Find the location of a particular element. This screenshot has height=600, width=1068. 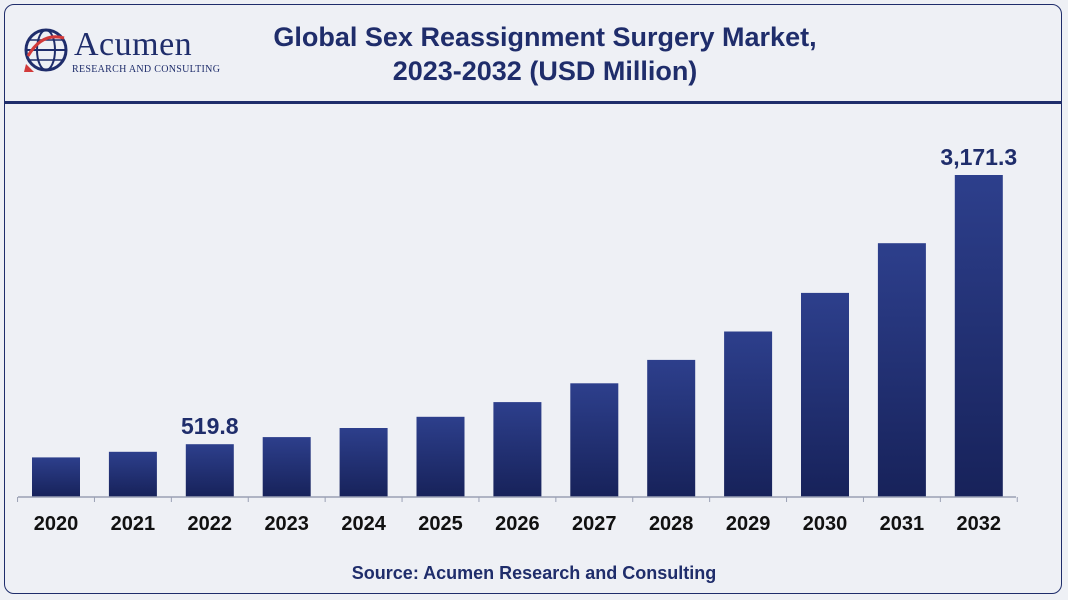

bar-2021 is located at coordinates (132, 474).